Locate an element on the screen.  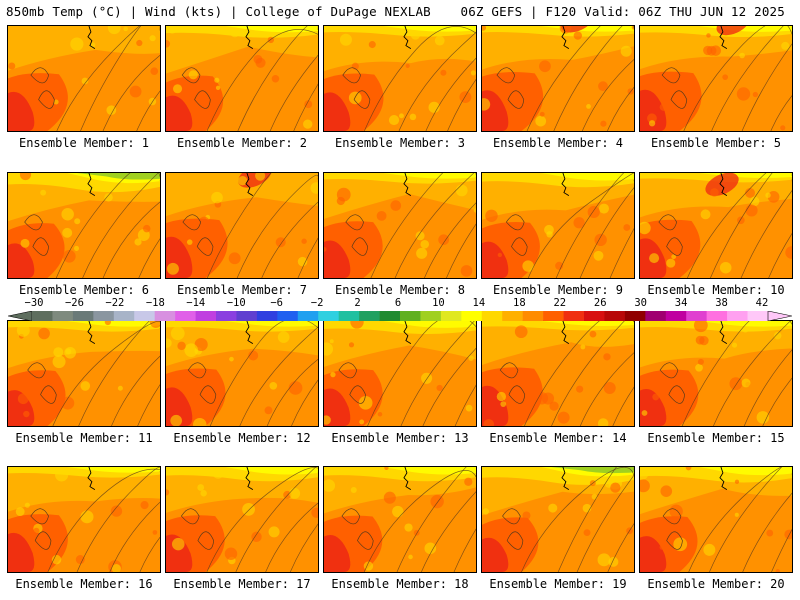
member-label: Ensemble Member: 15 is located at coordinates (716, 438).